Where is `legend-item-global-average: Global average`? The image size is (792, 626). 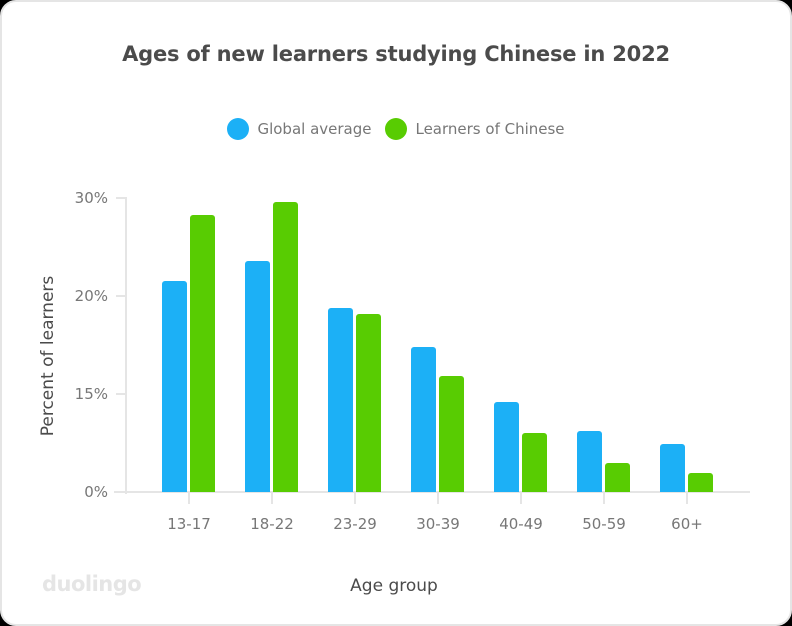
legend-item-global-average: Global average is located at coordinates (299, 129).